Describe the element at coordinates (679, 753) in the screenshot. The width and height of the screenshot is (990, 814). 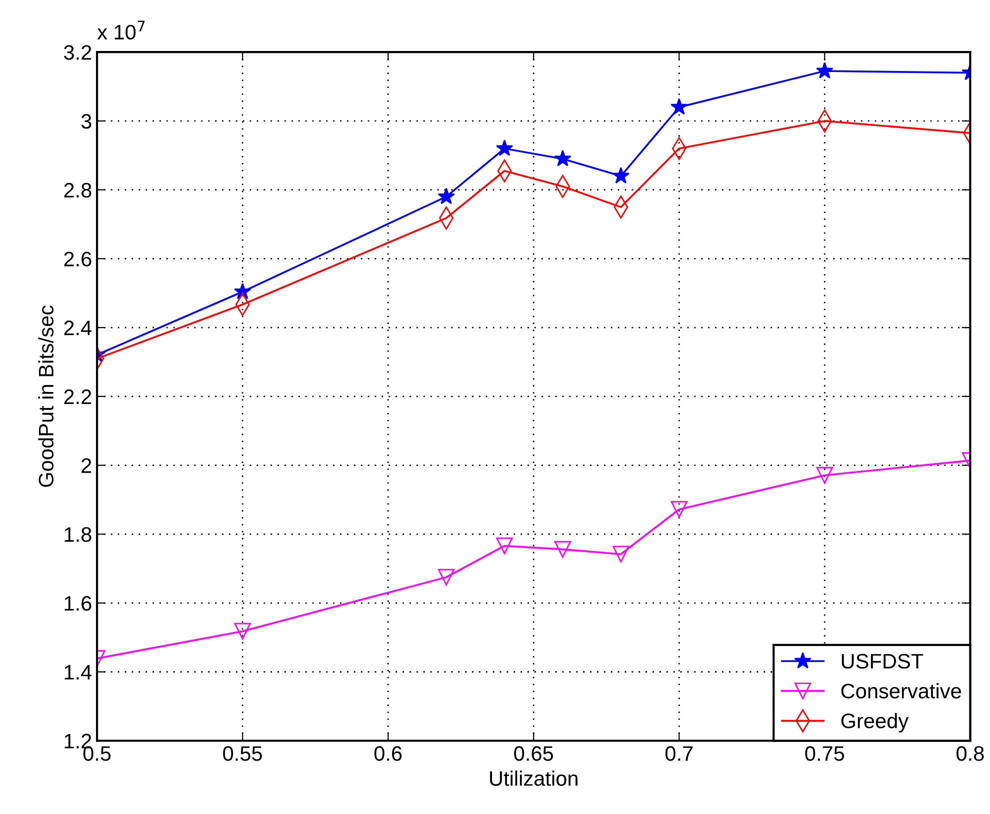
I see `x-tick-label: 0.7` at that location.